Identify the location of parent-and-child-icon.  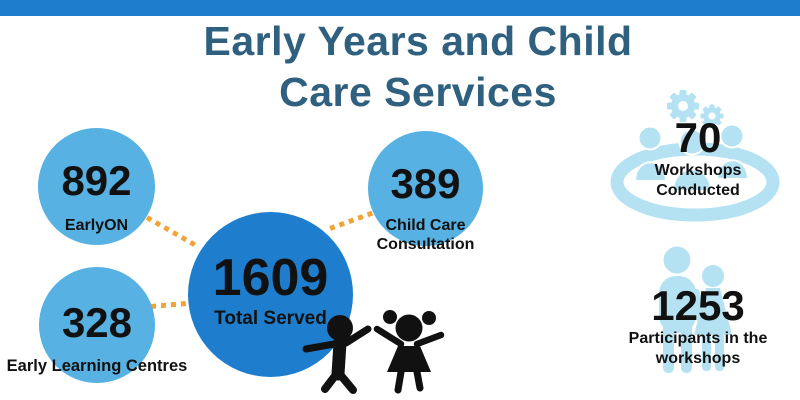
(695, 309).